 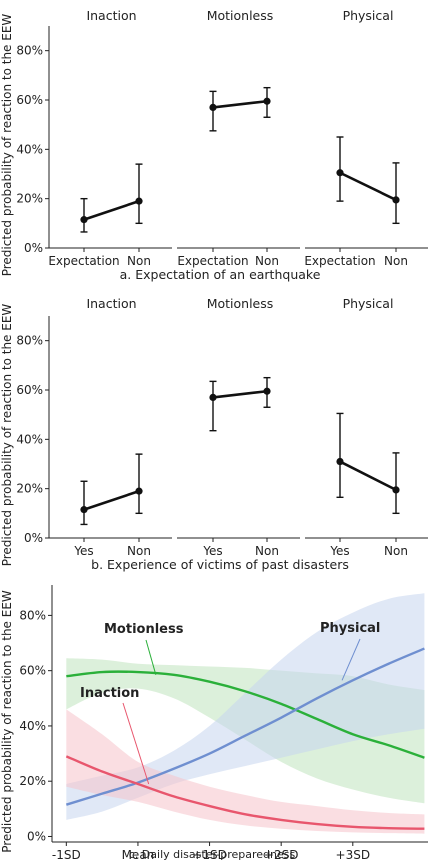 I want to click on x-axis-title: c. Daily disaster-preparedness, so click(x=212, y=854).